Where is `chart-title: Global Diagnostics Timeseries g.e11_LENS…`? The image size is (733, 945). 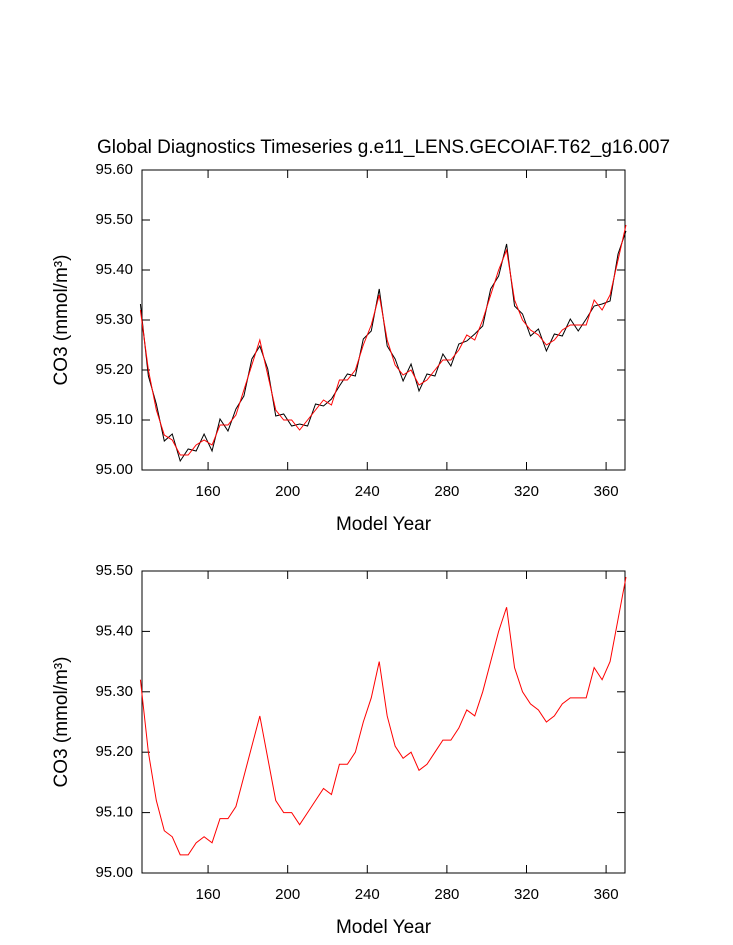
chart-title: Global Diagnostics Timeseries g.e11_LENS… is located at coordinates (383, 147).